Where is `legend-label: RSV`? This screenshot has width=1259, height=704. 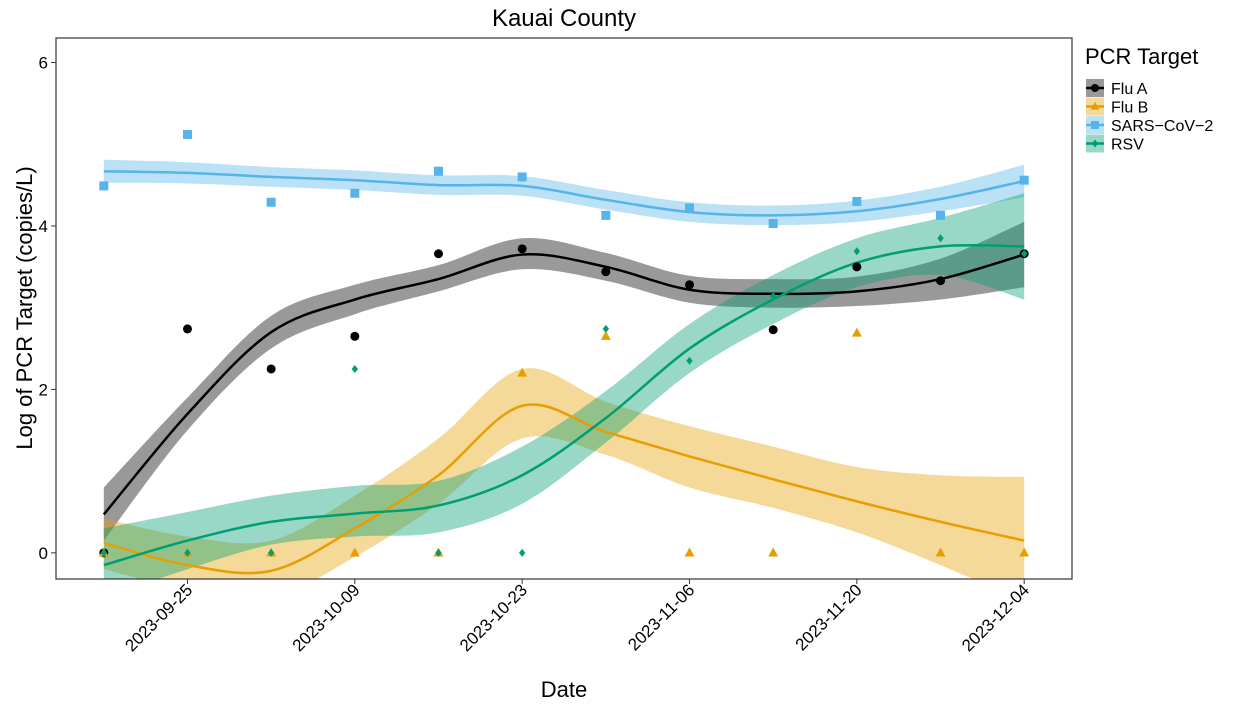 legend-label: RSV is located at coordinates (1127, 145).